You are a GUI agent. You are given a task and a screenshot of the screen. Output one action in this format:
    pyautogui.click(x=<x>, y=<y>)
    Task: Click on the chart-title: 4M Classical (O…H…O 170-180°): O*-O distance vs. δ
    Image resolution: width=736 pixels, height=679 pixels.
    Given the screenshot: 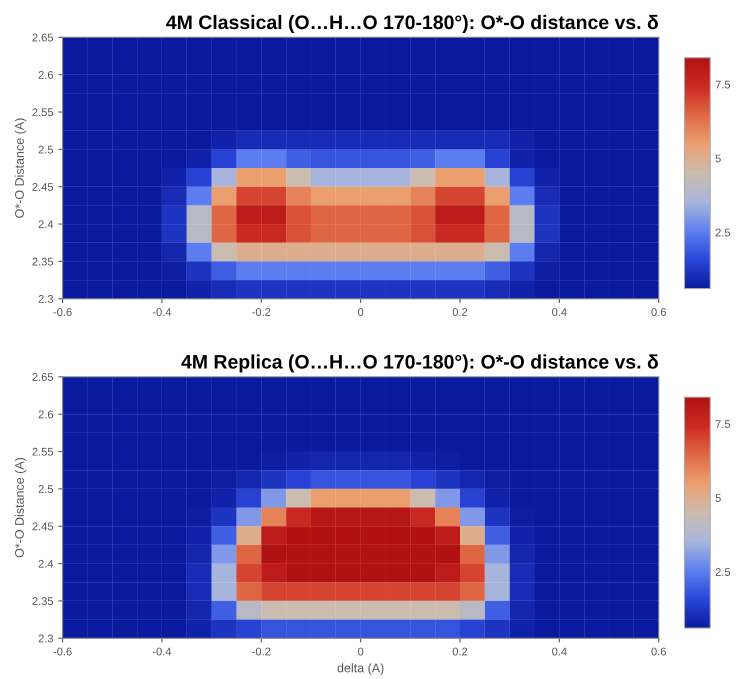 What is the action you would take?
    pyautogui.click(x=412, y=24)
    